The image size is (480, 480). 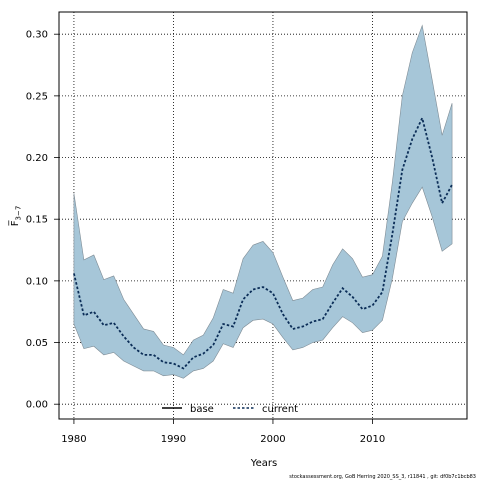 I want to click on y-axis-label: F̅3−7, so click(x=15, y=216).